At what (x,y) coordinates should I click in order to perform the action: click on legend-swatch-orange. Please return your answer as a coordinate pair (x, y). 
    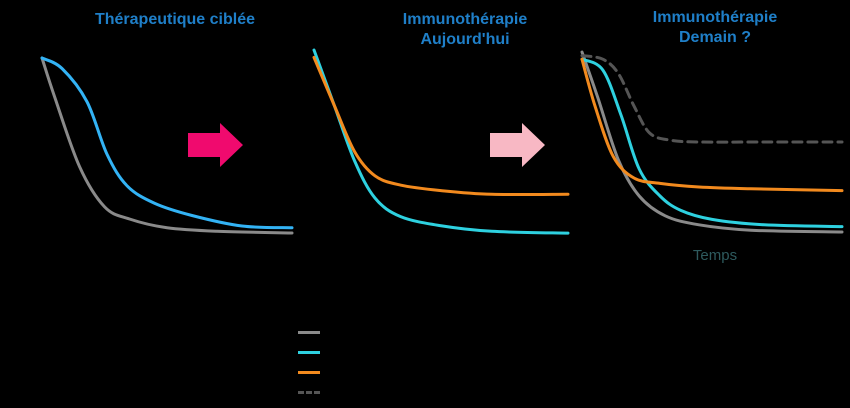
    Looking at the image, I should click on (309, 372).